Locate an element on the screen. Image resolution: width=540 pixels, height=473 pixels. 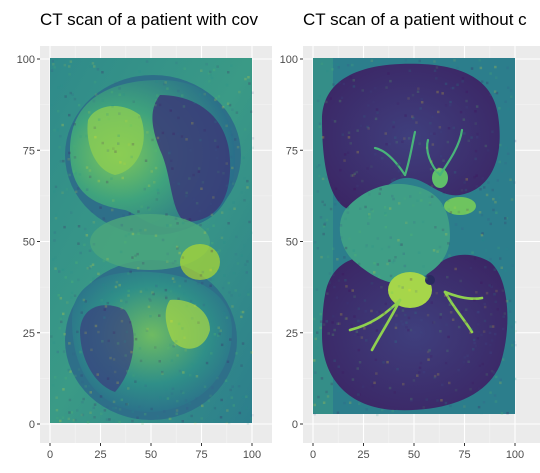
right-mediastinum is located at coordinates (394, 233).